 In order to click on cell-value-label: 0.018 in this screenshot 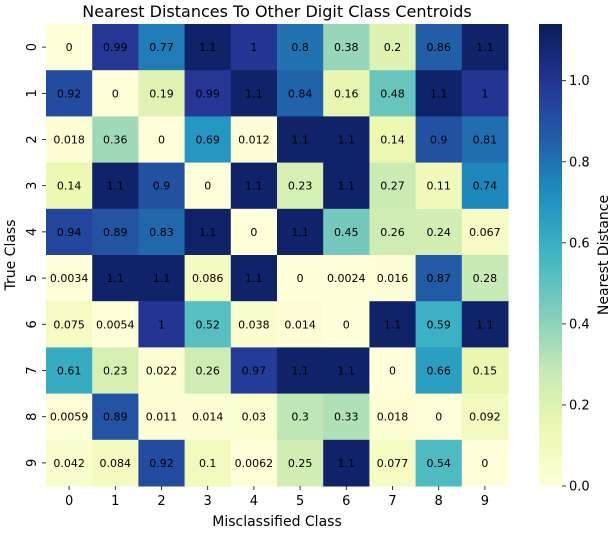, I will do `click(69, 140)`.